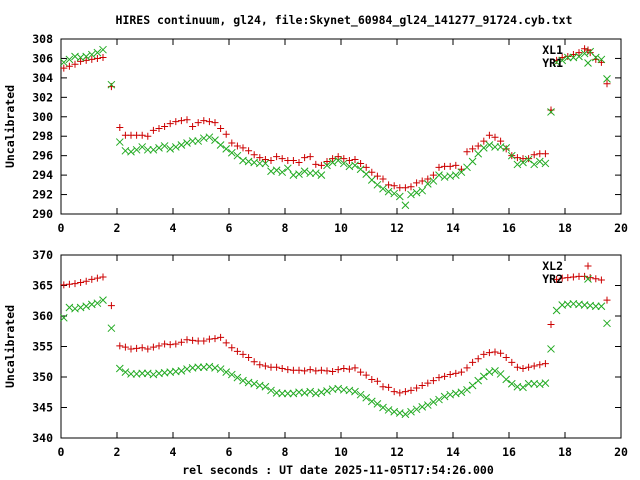  I want to click on y-tick-label: 304, so click(42, 78).